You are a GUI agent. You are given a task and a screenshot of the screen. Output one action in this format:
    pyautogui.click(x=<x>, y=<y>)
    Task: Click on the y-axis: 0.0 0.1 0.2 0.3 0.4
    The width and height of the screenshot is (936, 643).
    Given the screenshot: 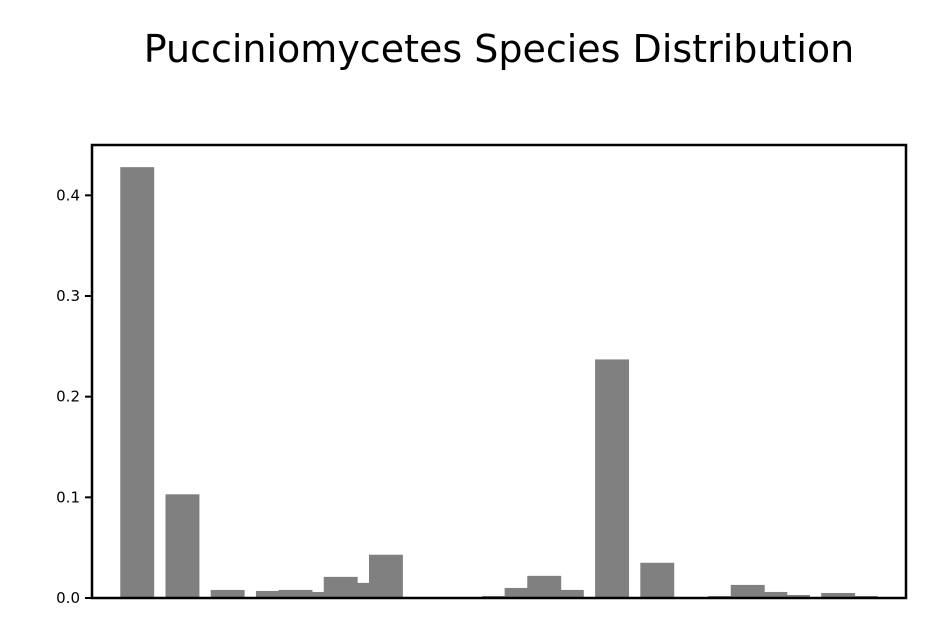 What is the action you would take?
    pyautogui.click(x=74, y=396)
    